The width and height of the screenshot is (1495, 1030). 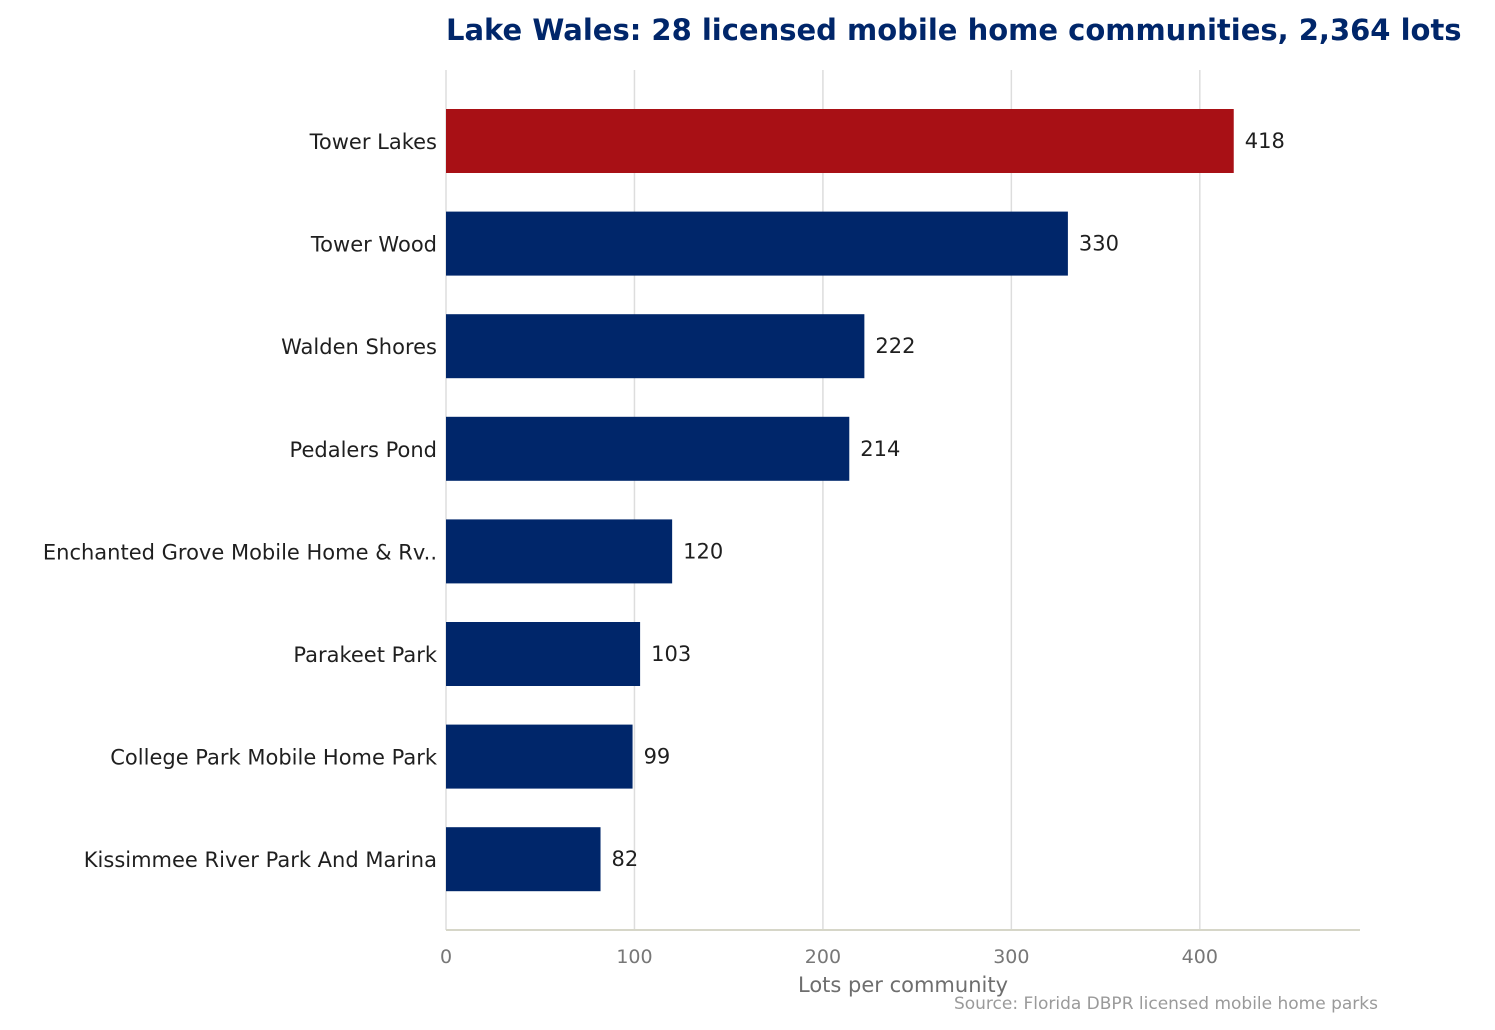 What do you see at coordinates (240, 552) in the screenshot?
I see `category-label-5: Enchanted Grove Mobile Home & Rv..` at bounding box center [240, 552].